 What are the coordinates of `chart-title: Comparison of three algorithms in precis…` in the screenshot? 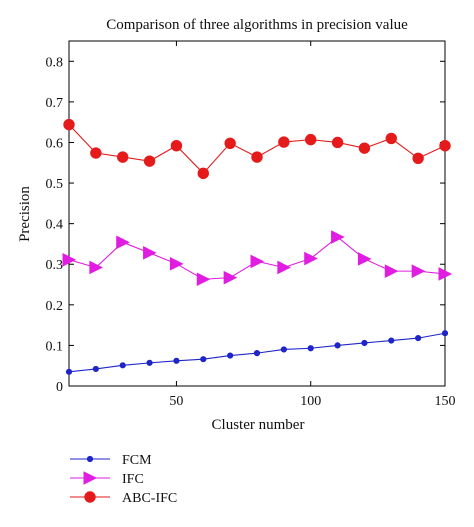 It's located at (257, 25).